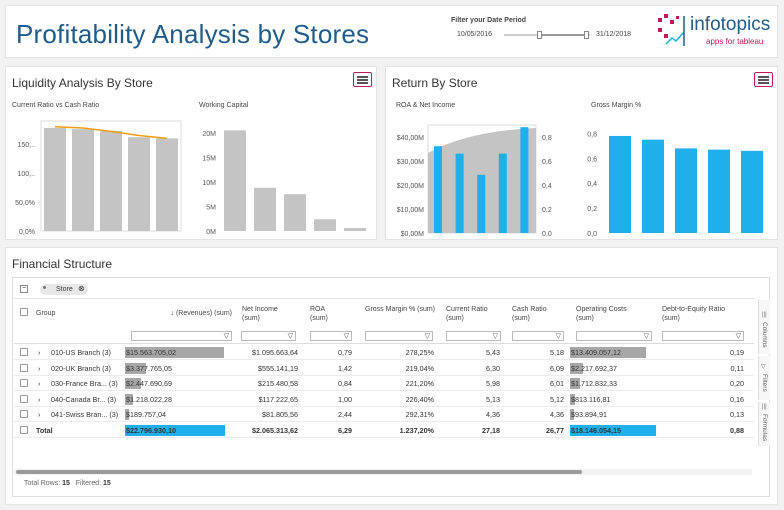 Image resolution: width=784 pixels, height=510 pixels. I want to click on filter-gross-margin: ▽, so click(399, 336).